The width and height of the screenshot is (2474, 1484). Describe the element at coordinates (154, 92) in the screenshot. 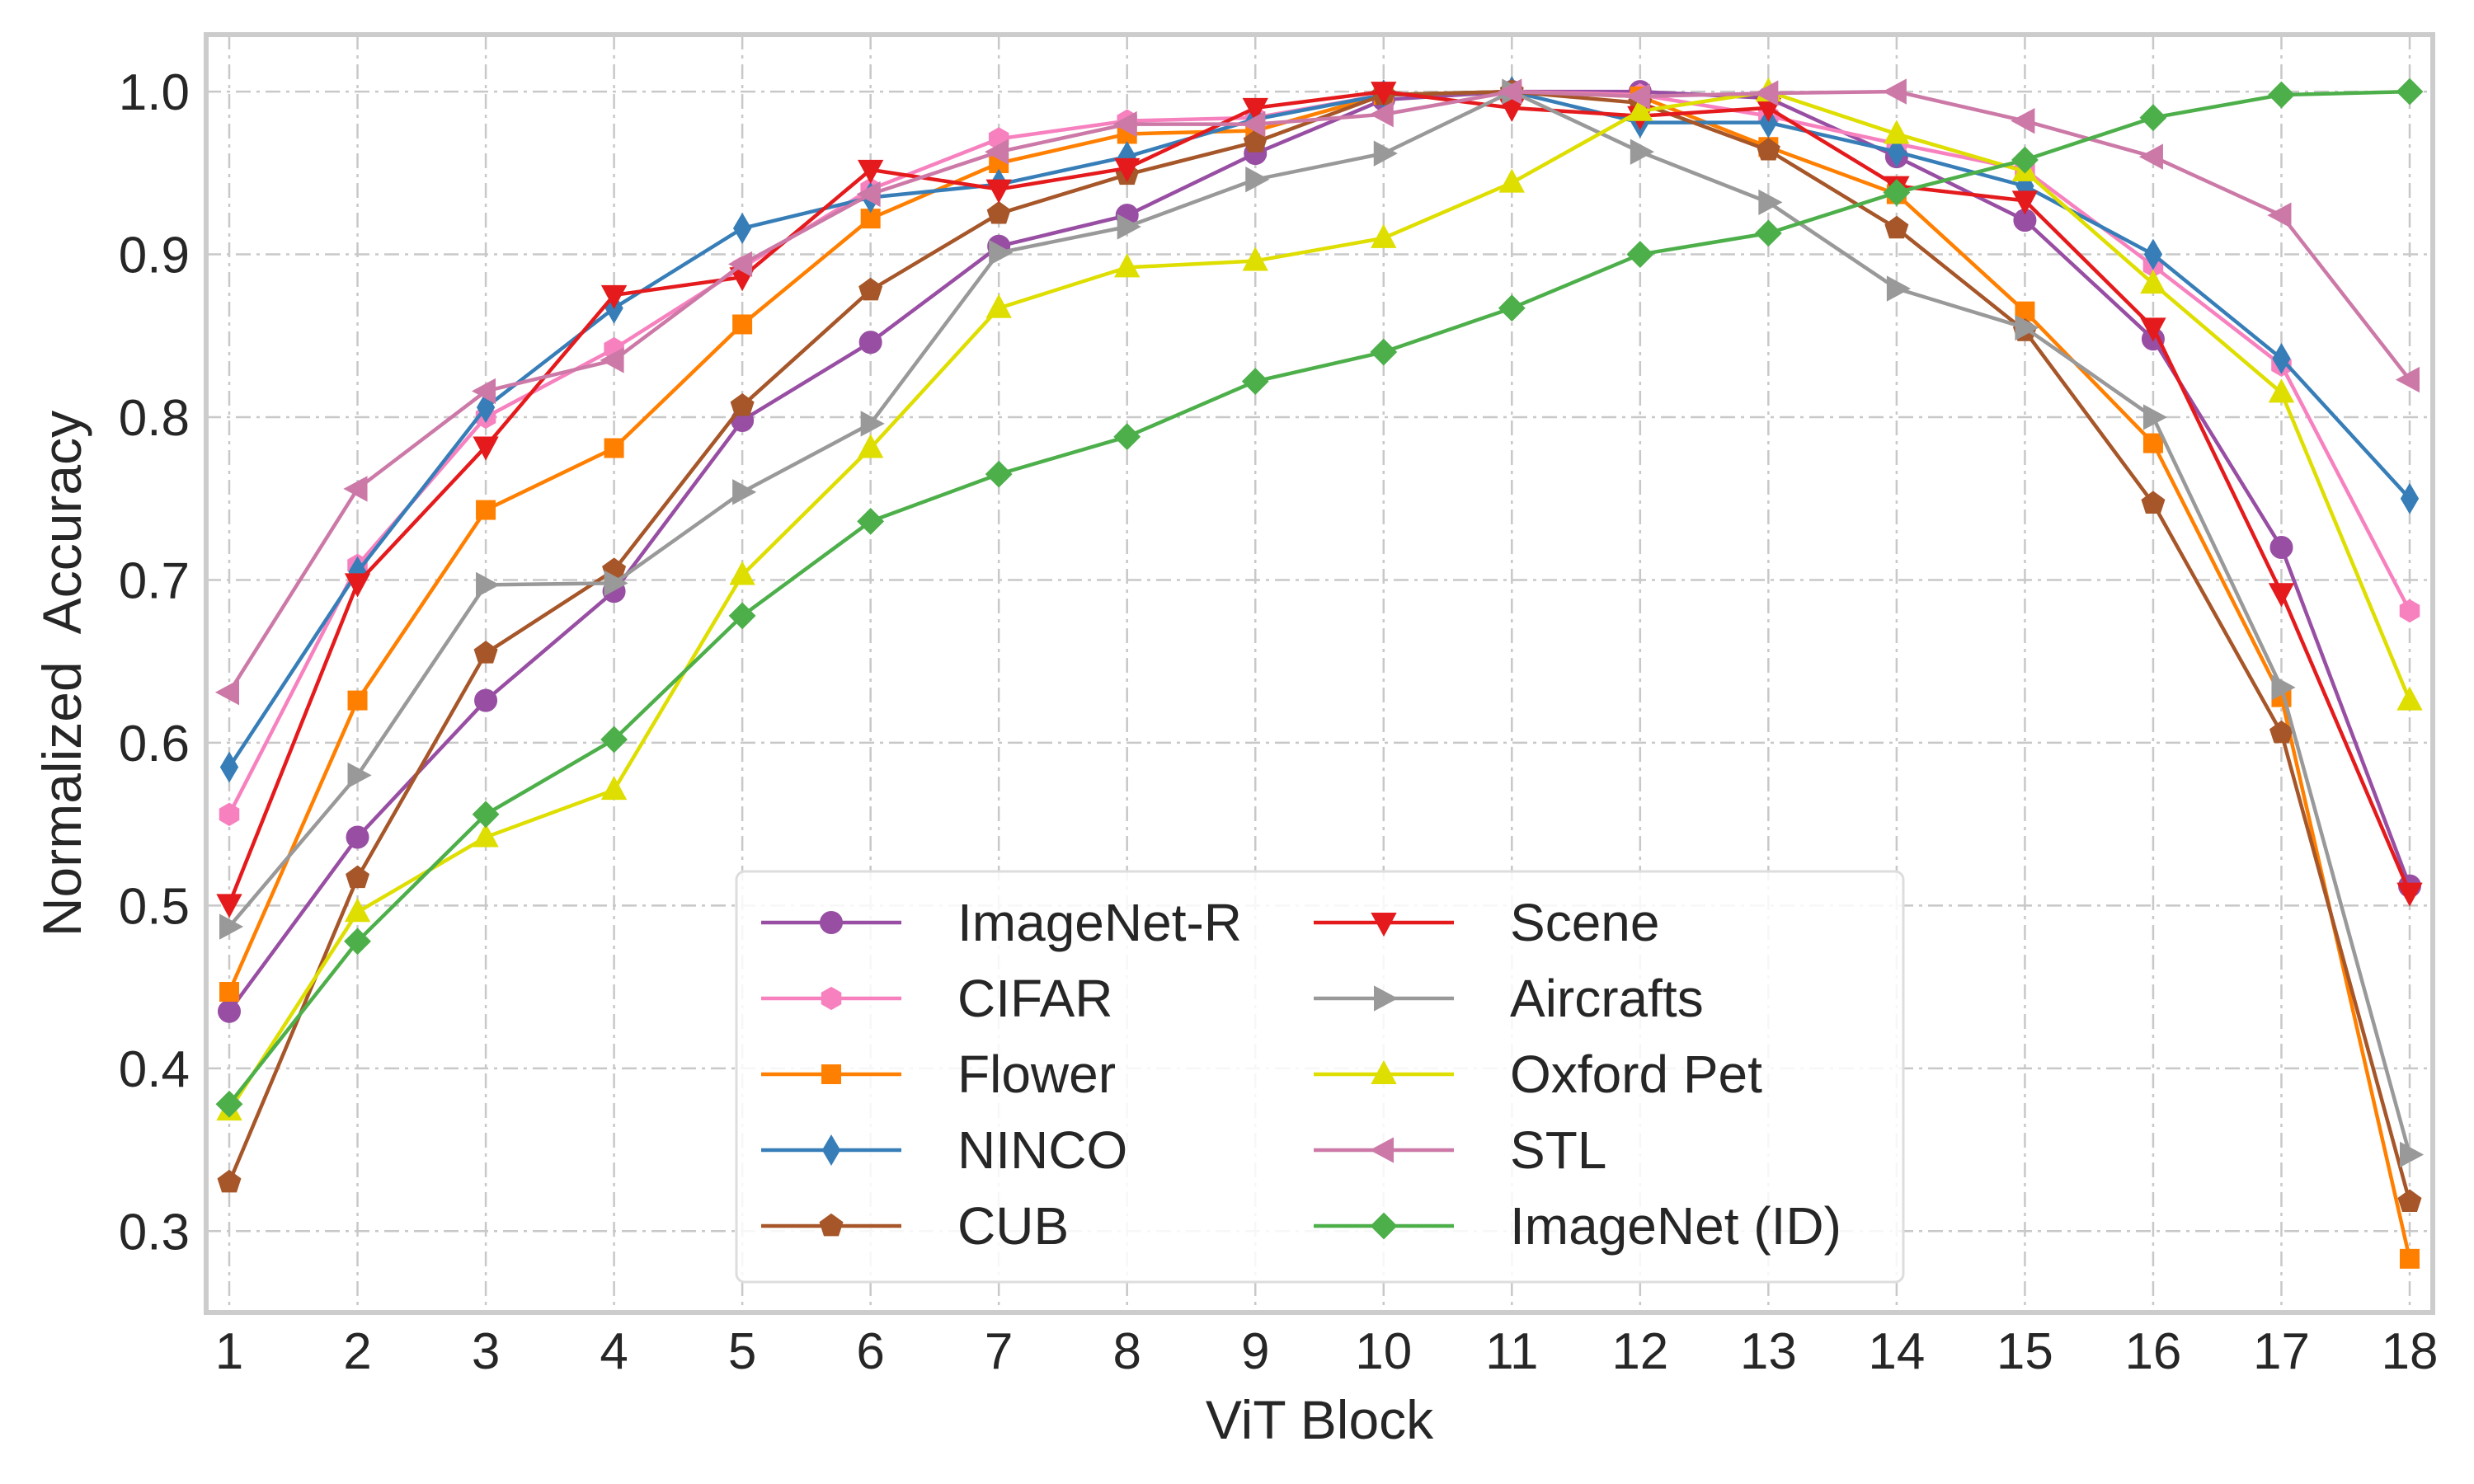

I see `y-tick-label: 1.0` at that location.